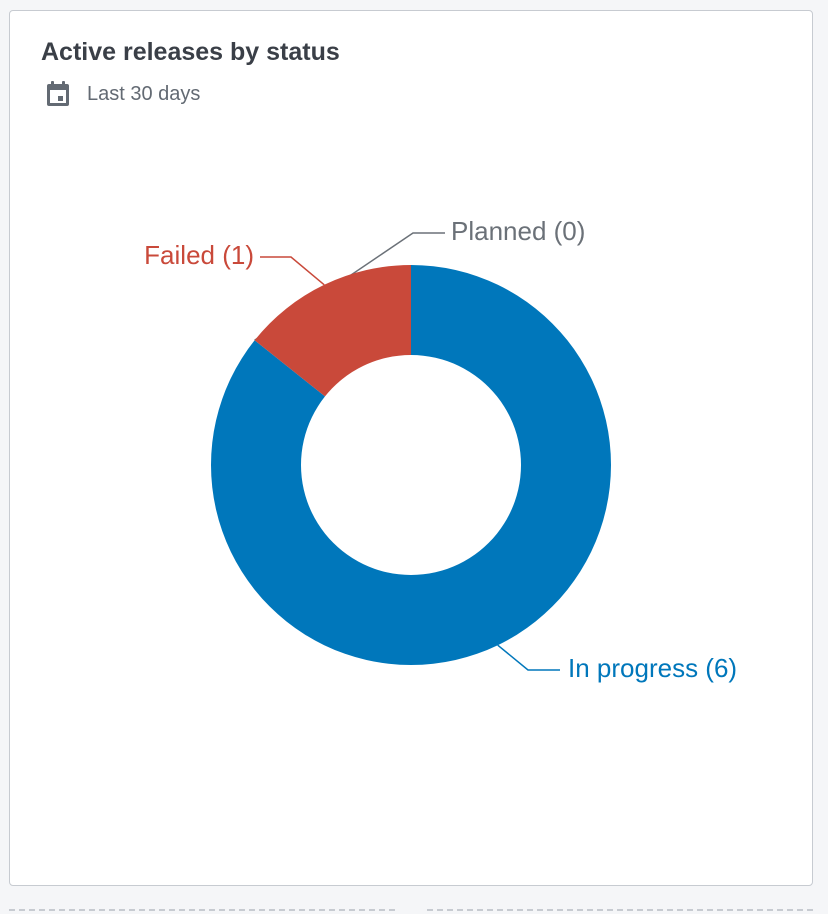 The height and width of the screenshot is (914, 828). Describe the element at coordinates (528, 657) in the screenshot. I see `leader-line-in-progress` at that location.